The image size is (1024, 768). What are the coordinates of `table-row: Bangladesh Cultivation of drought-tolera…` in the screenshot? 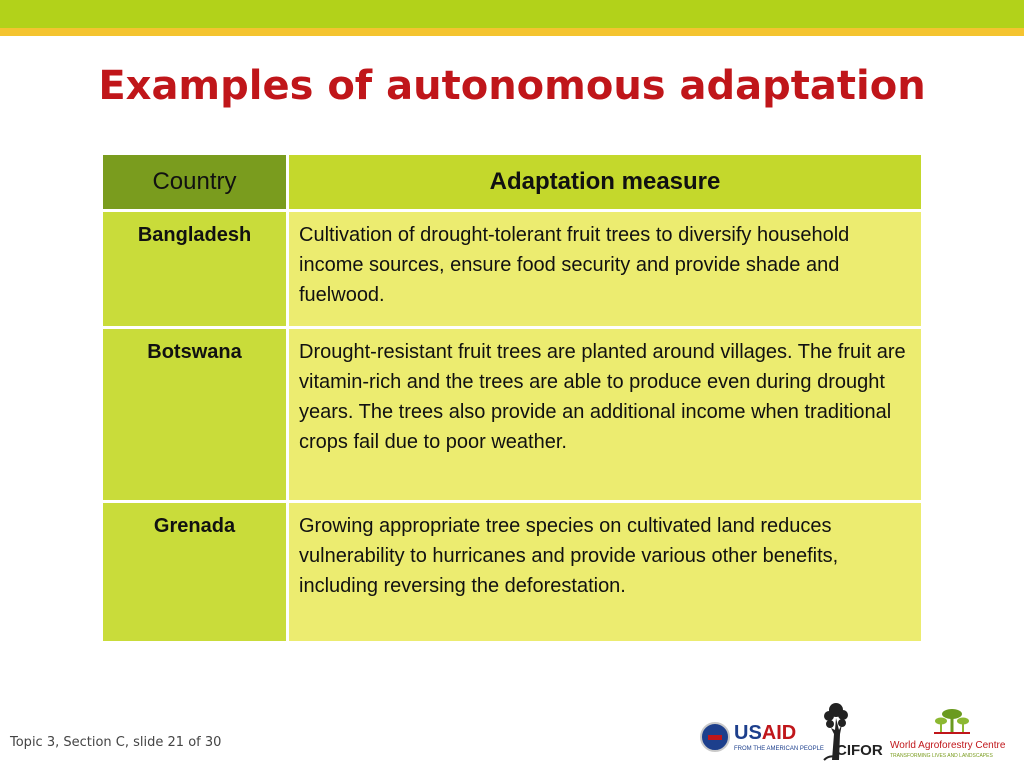 It's located at (512, 269).